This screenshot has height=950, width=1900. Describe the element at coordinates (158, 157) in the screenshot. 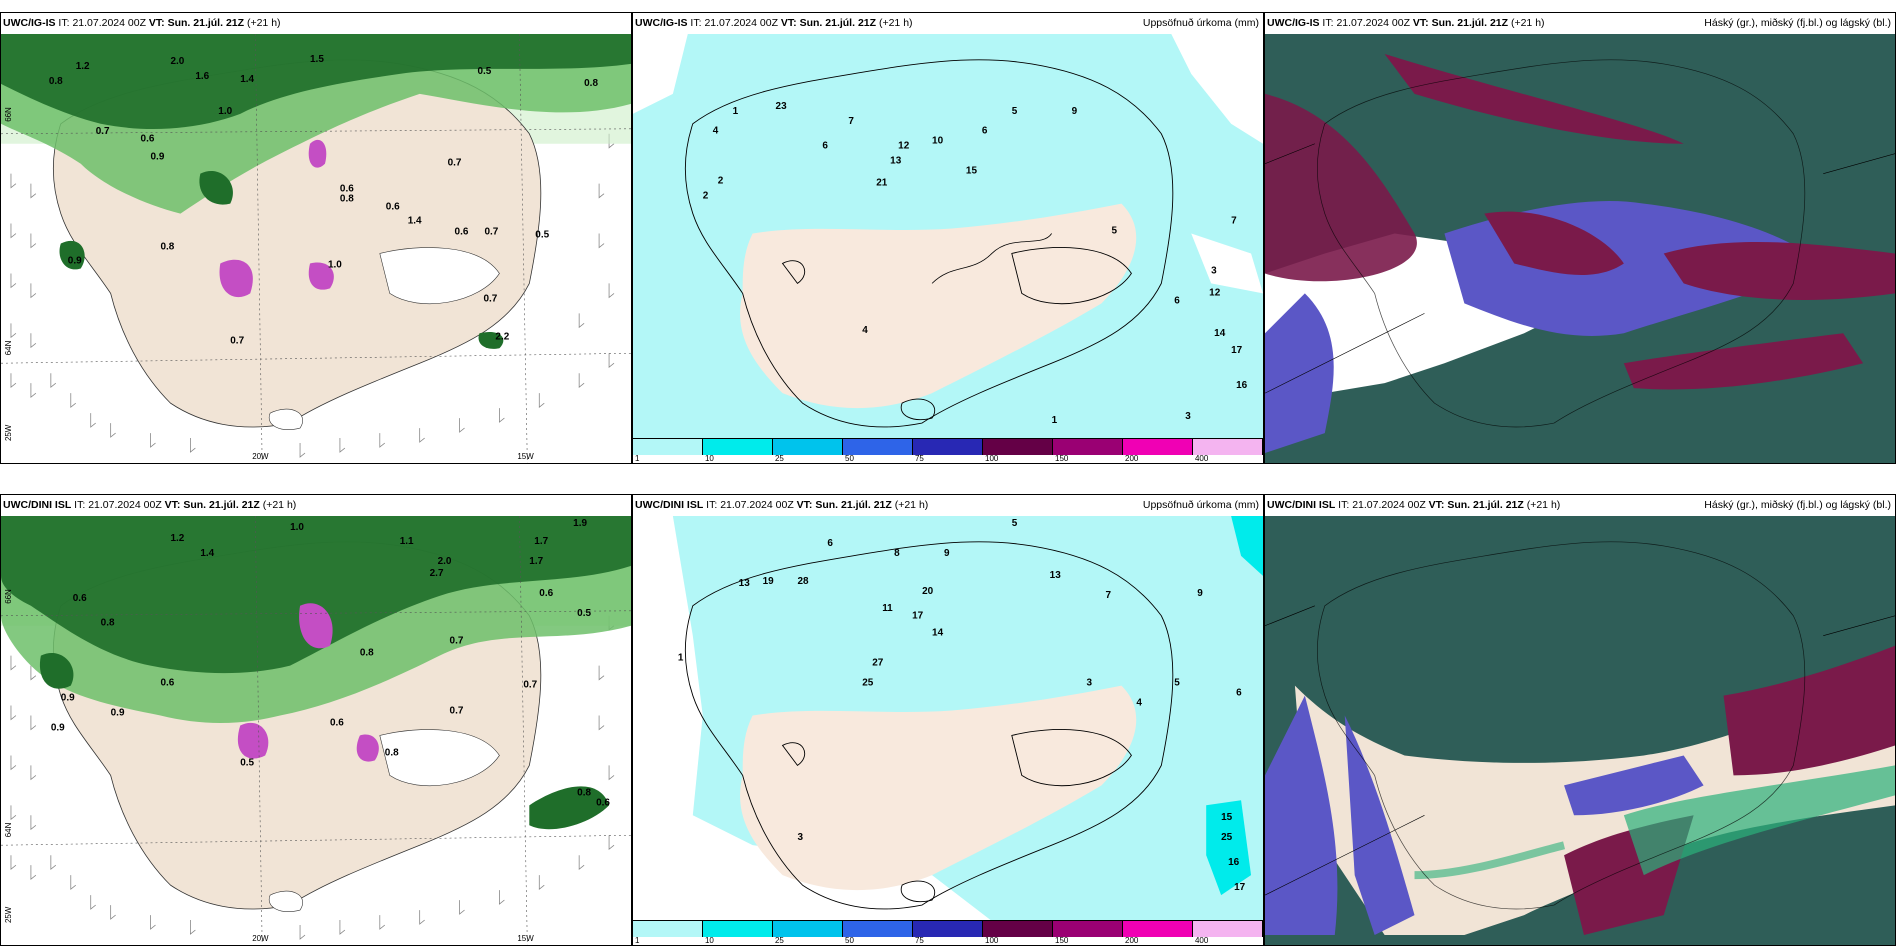

I see `value-label: 0.9` at that location.